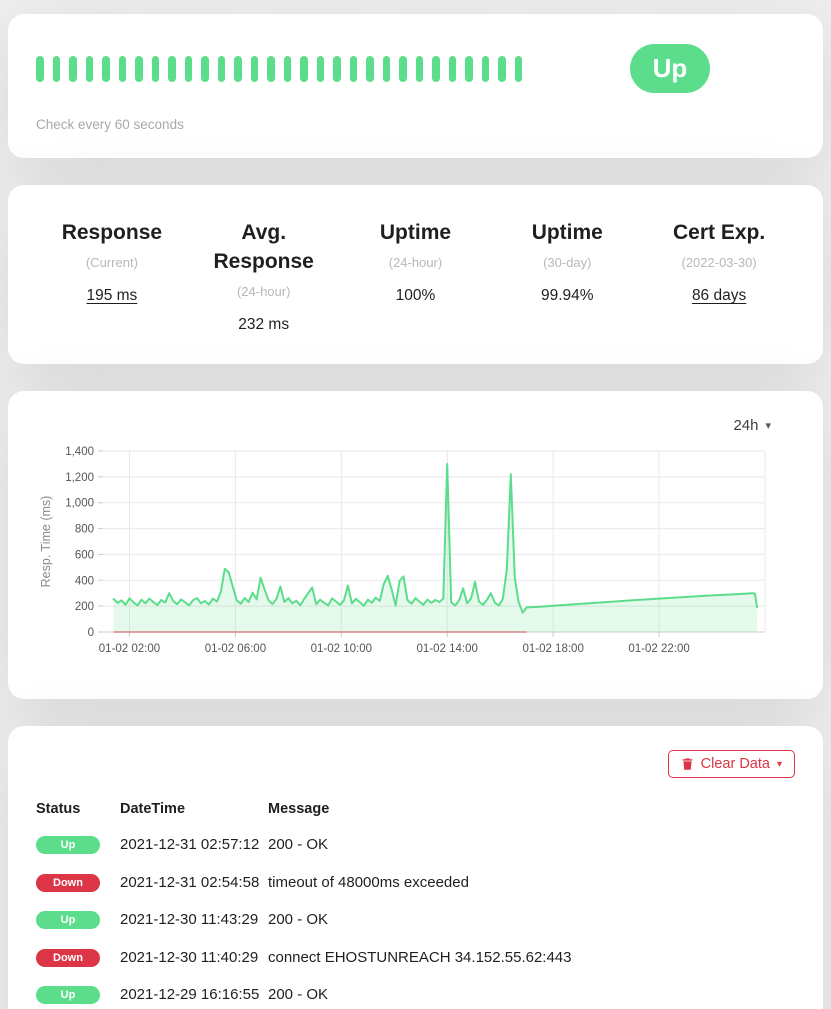  What do you see at coordinates (719, 263) in the screenshot?
I see `stat-subtitle: (2022-03-30)` at bounding box center [719, 263].